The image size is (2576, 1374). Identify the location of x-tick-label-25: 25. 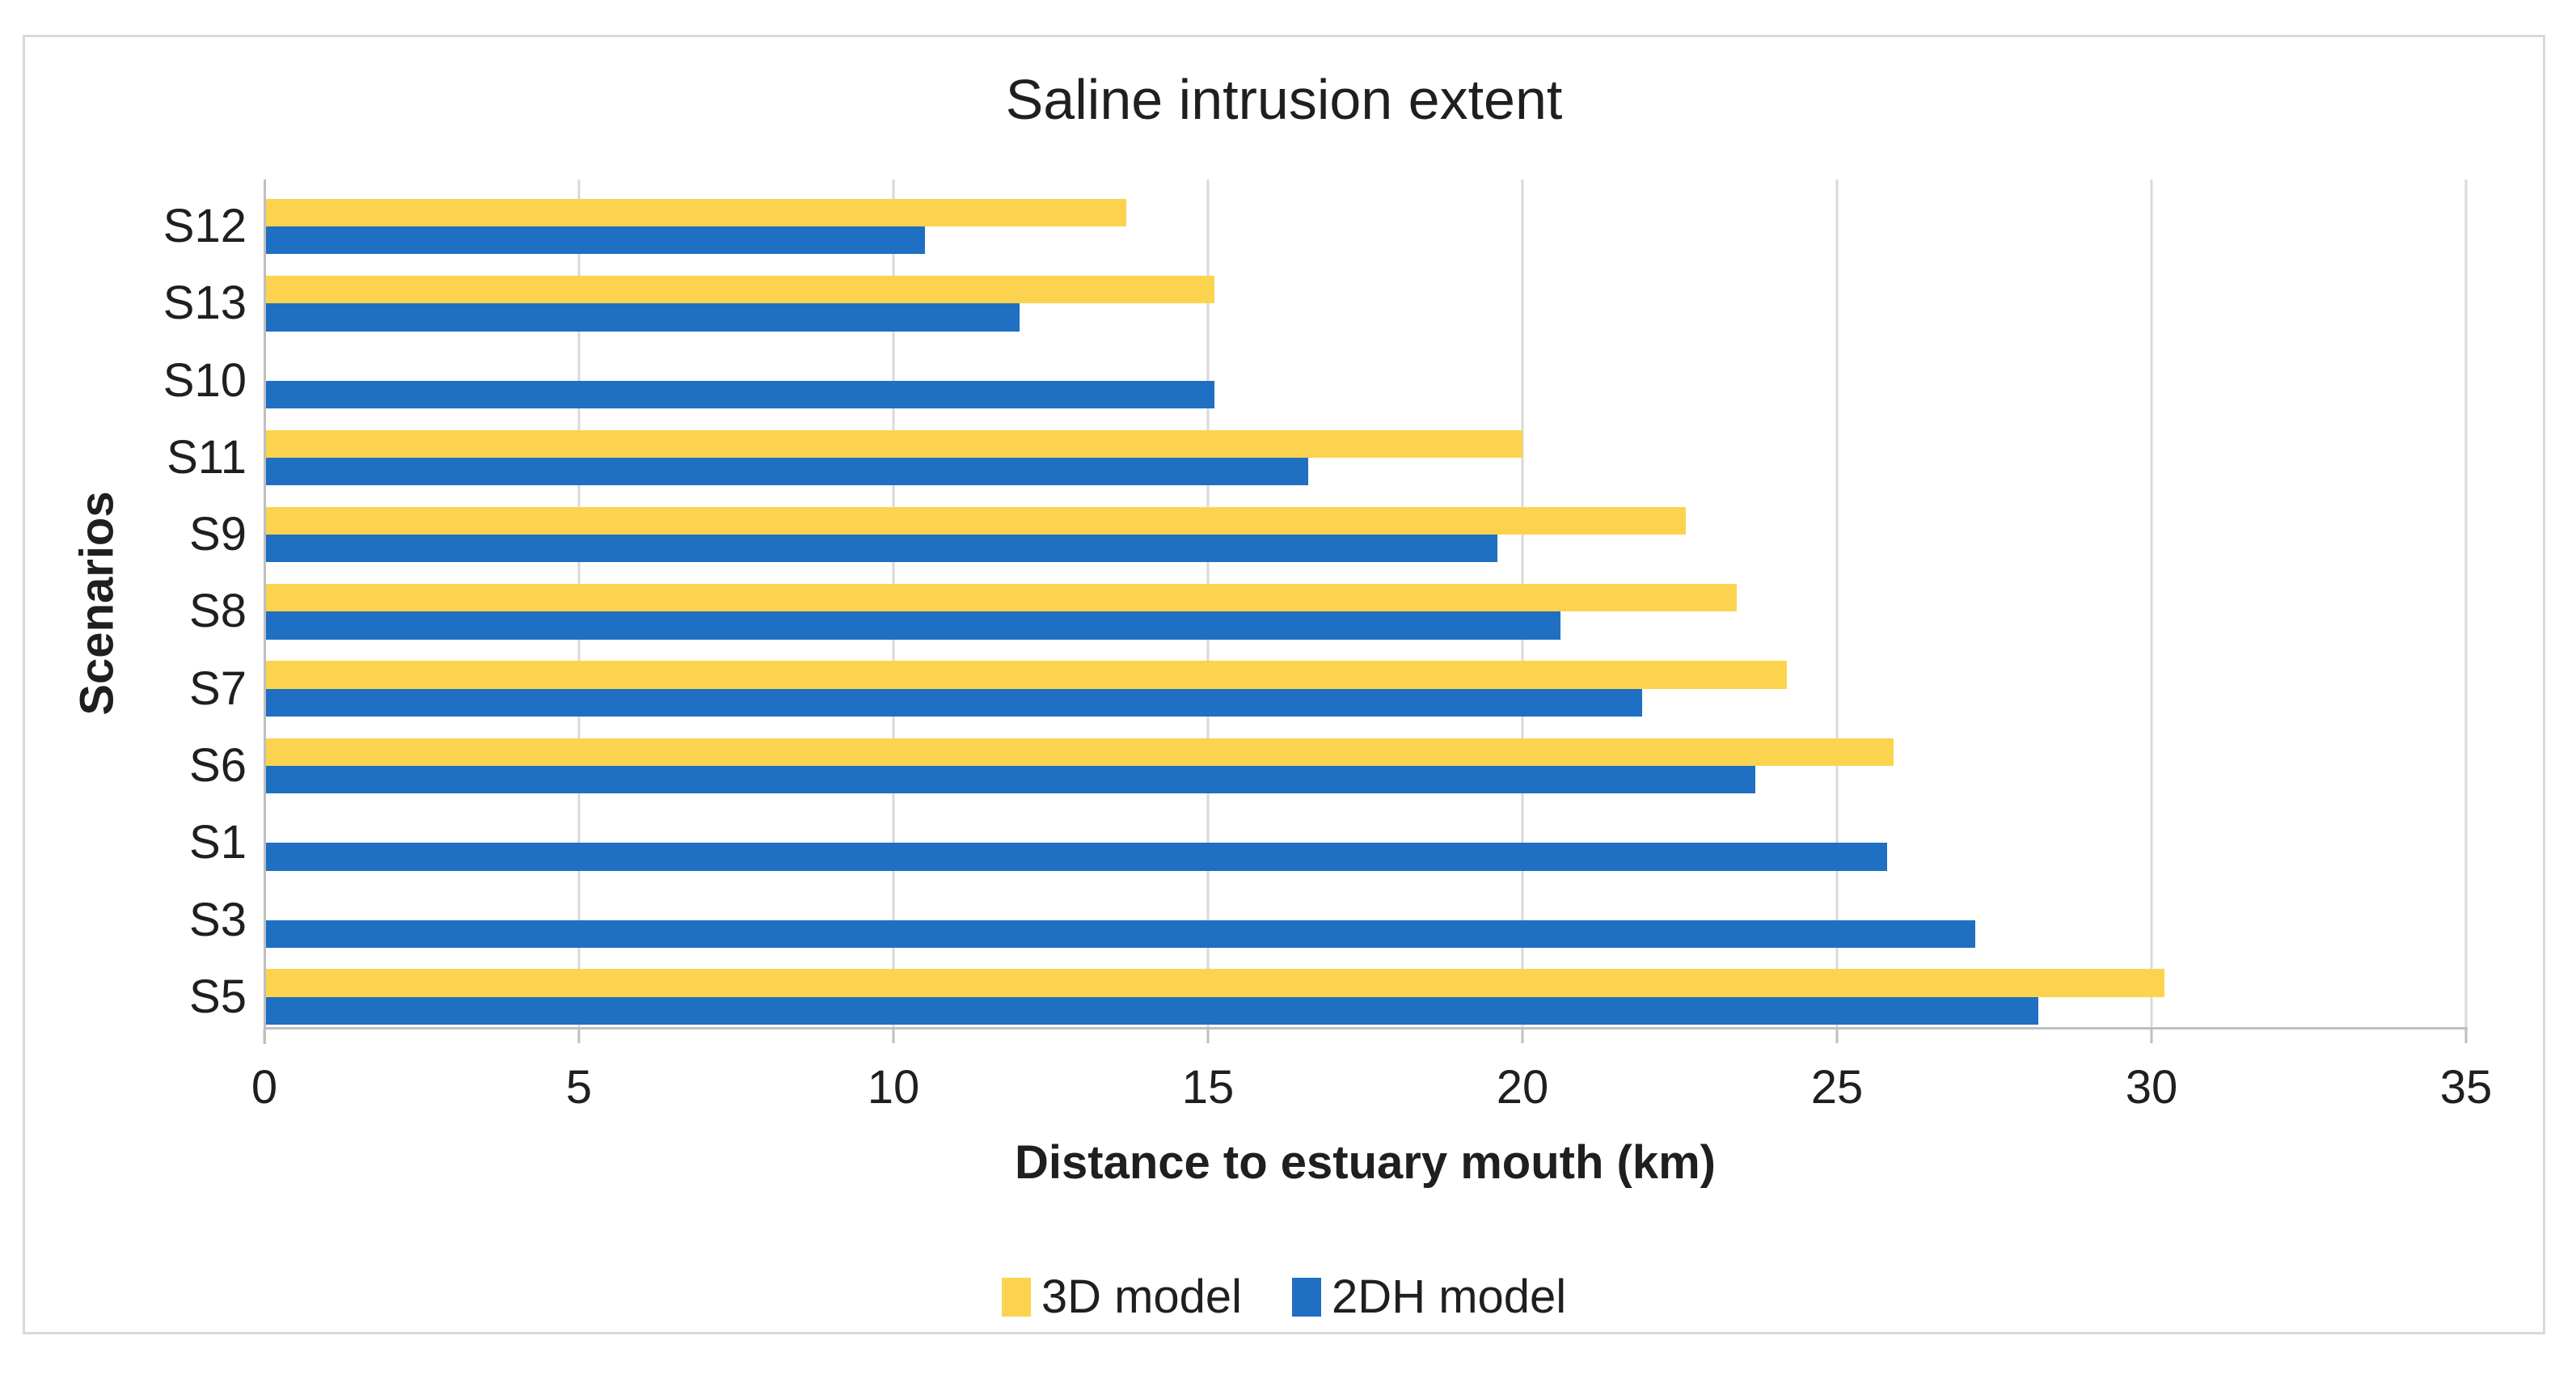
(1837, 1087).